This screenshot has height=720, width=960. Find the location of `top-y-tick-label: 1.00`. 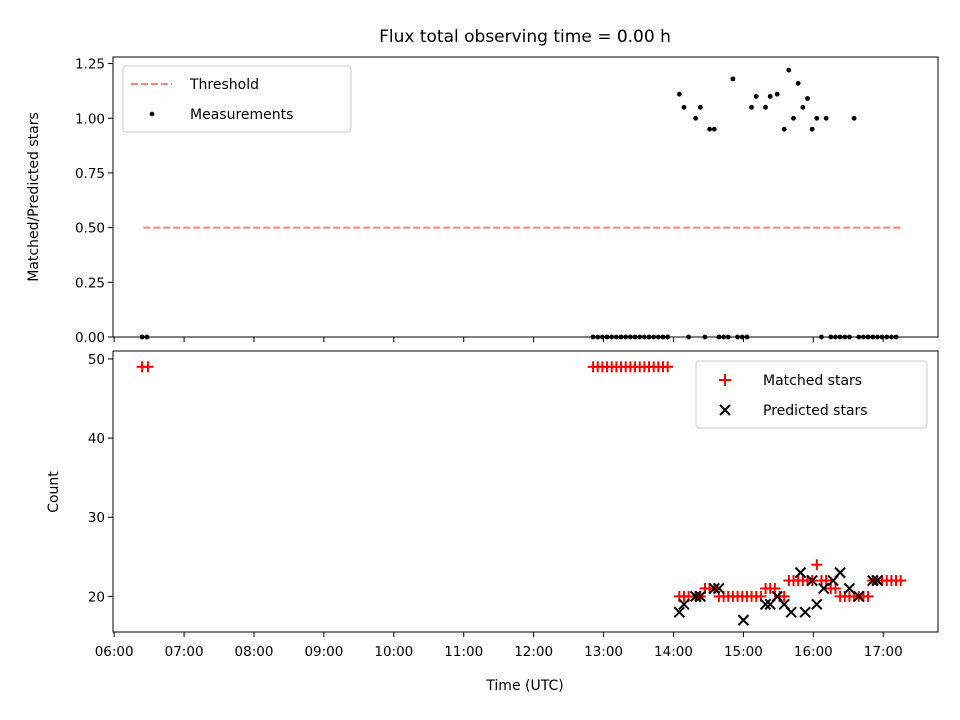

top-y-tick-label: 1.00 is located at coordinates (90, 119).